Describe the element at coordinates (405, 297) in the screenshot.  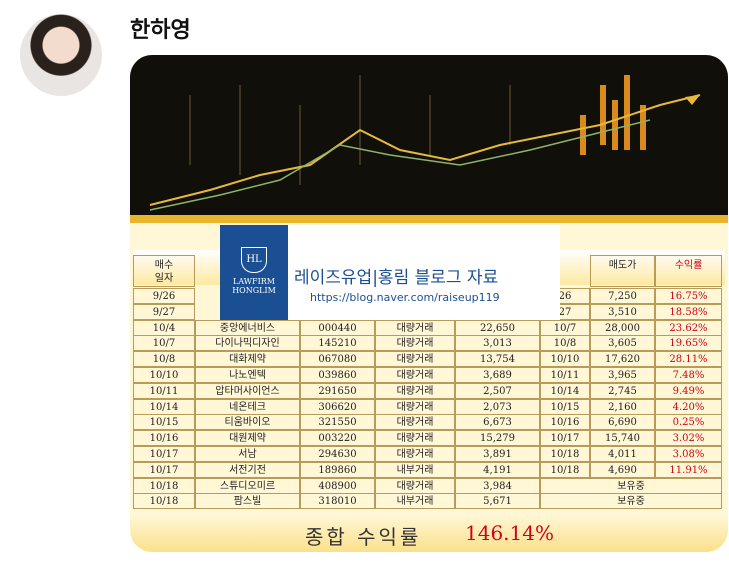
I see `watermark-url: https://blog.naver.com/raiseup119` at that location.